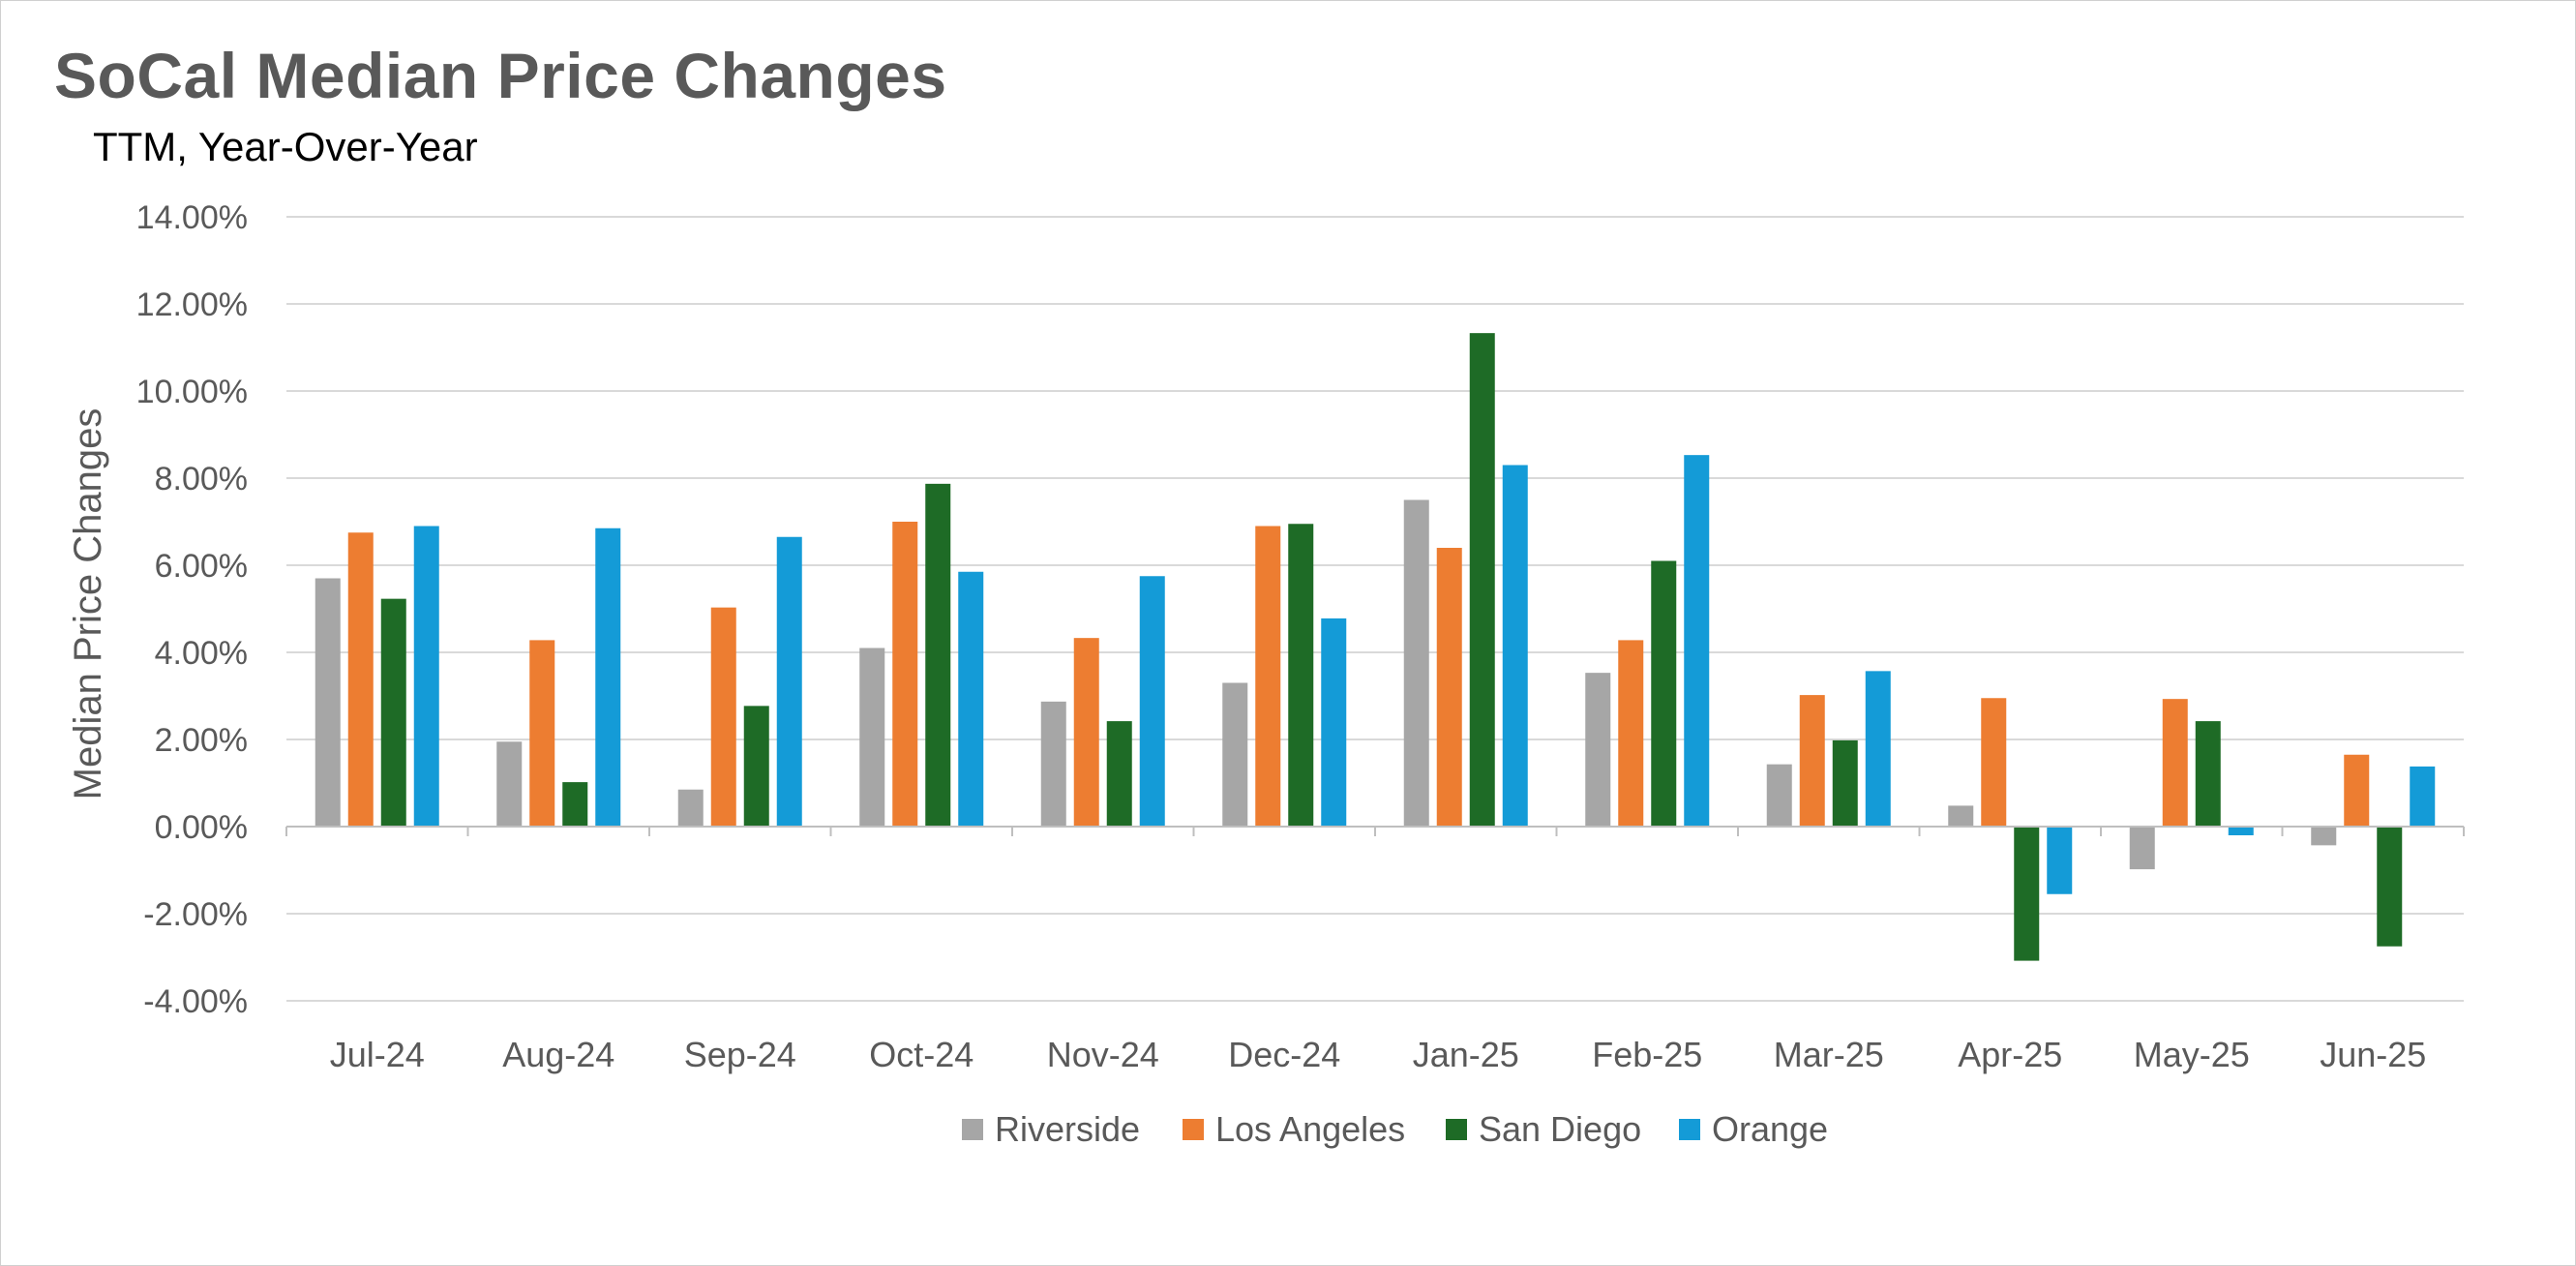 The height and width of the screenshot is (1266, 2576). I want to click on x-tick-label: Oct-24, so click(921, 1054).